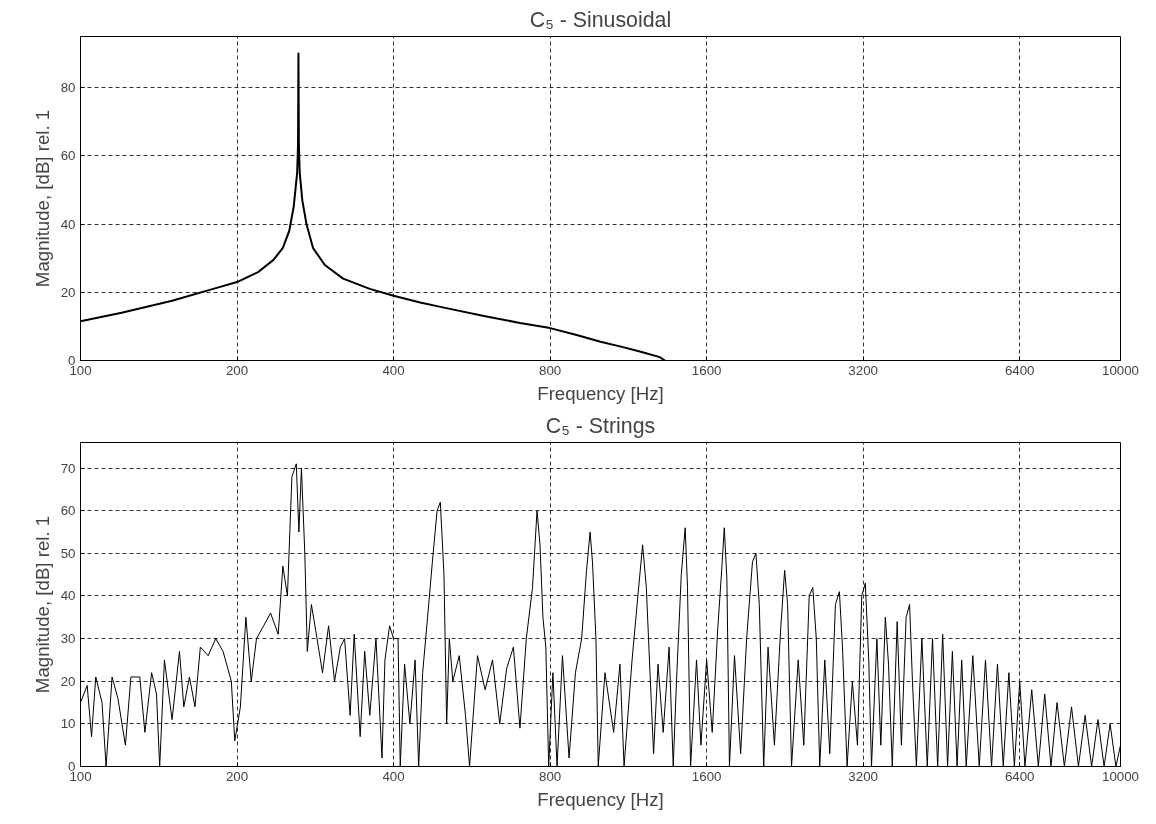  What do you see at coordinates (600, 19) in the screenshot?
I see `chart-title: C₅ - Sinusoidal` at bounding box center [600, 19].